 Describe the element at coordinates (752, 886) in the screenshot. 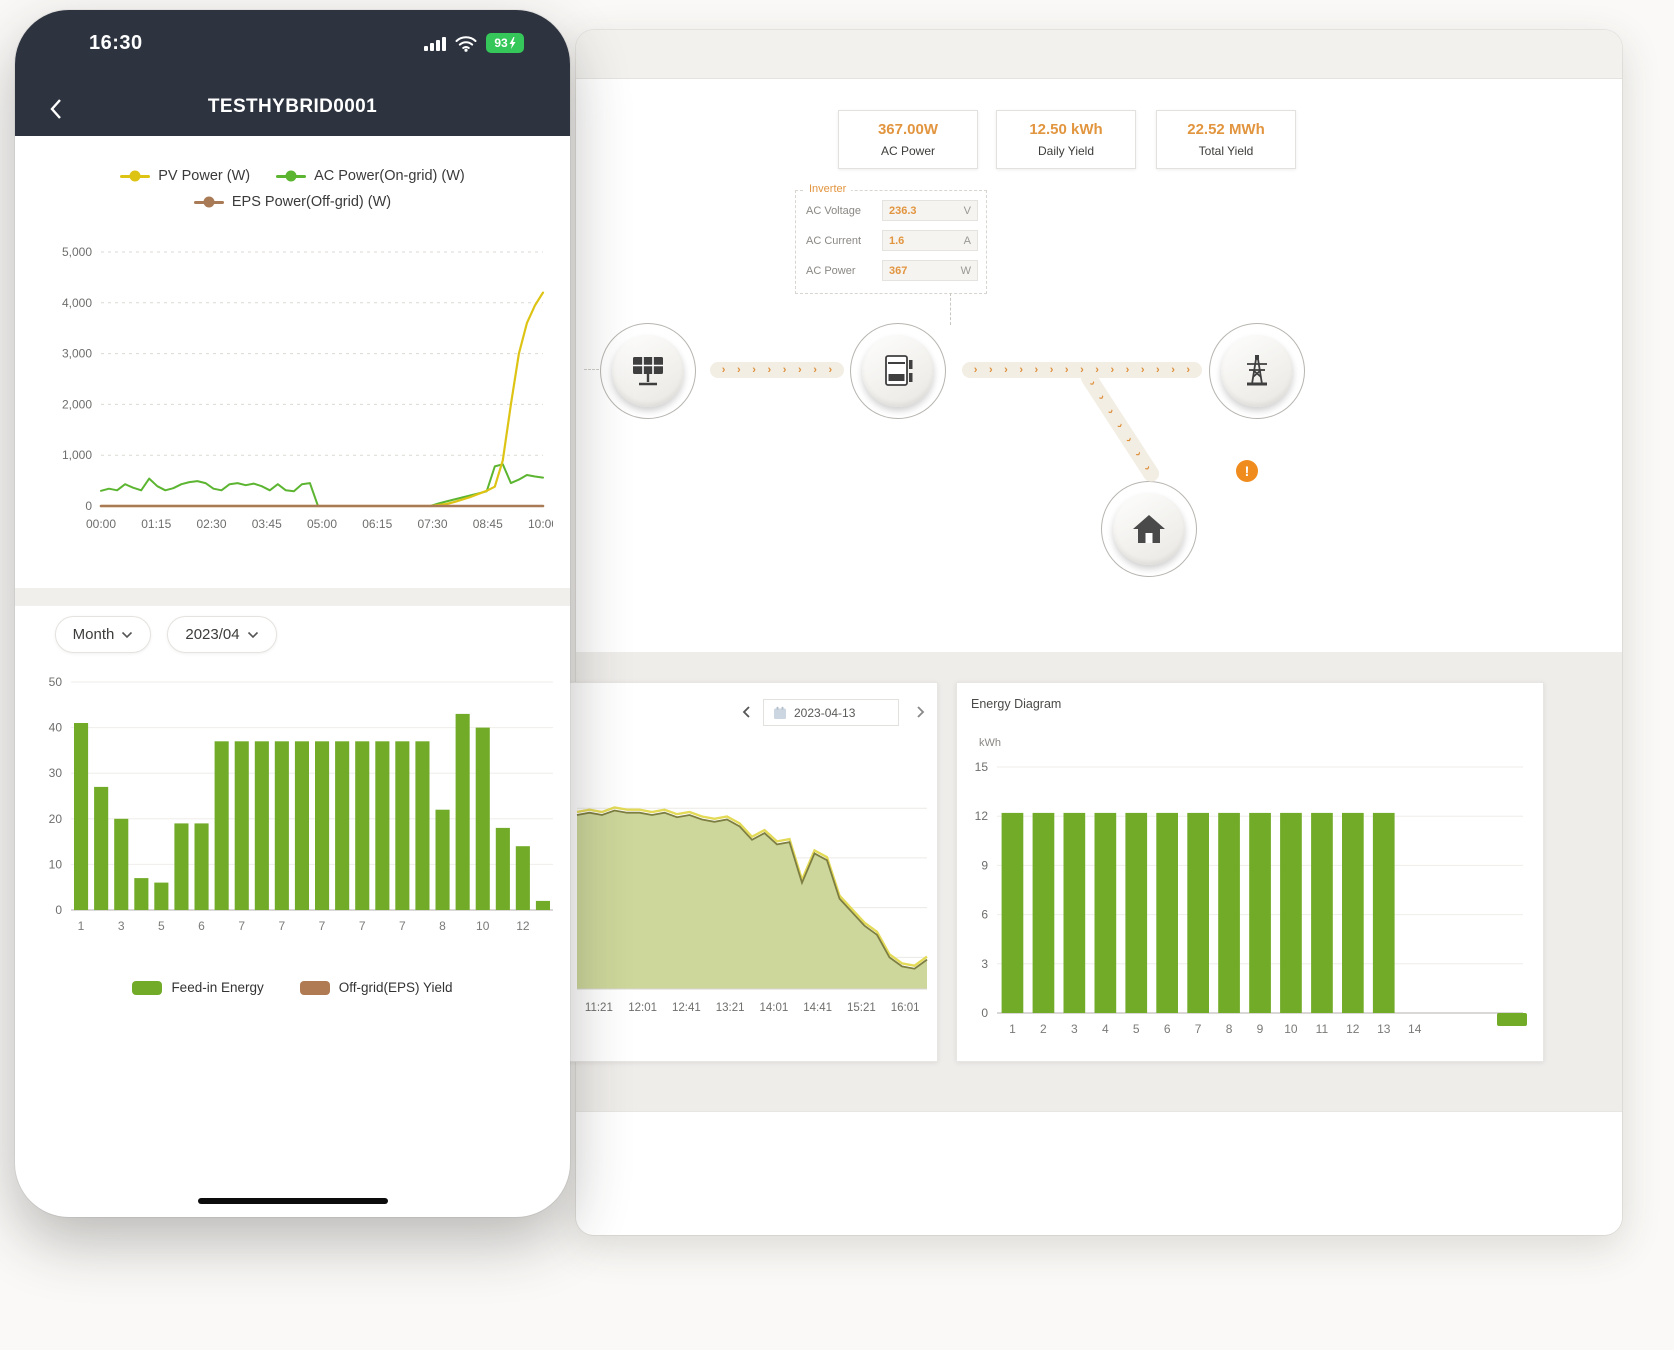

I see `area-highlight` at that location.